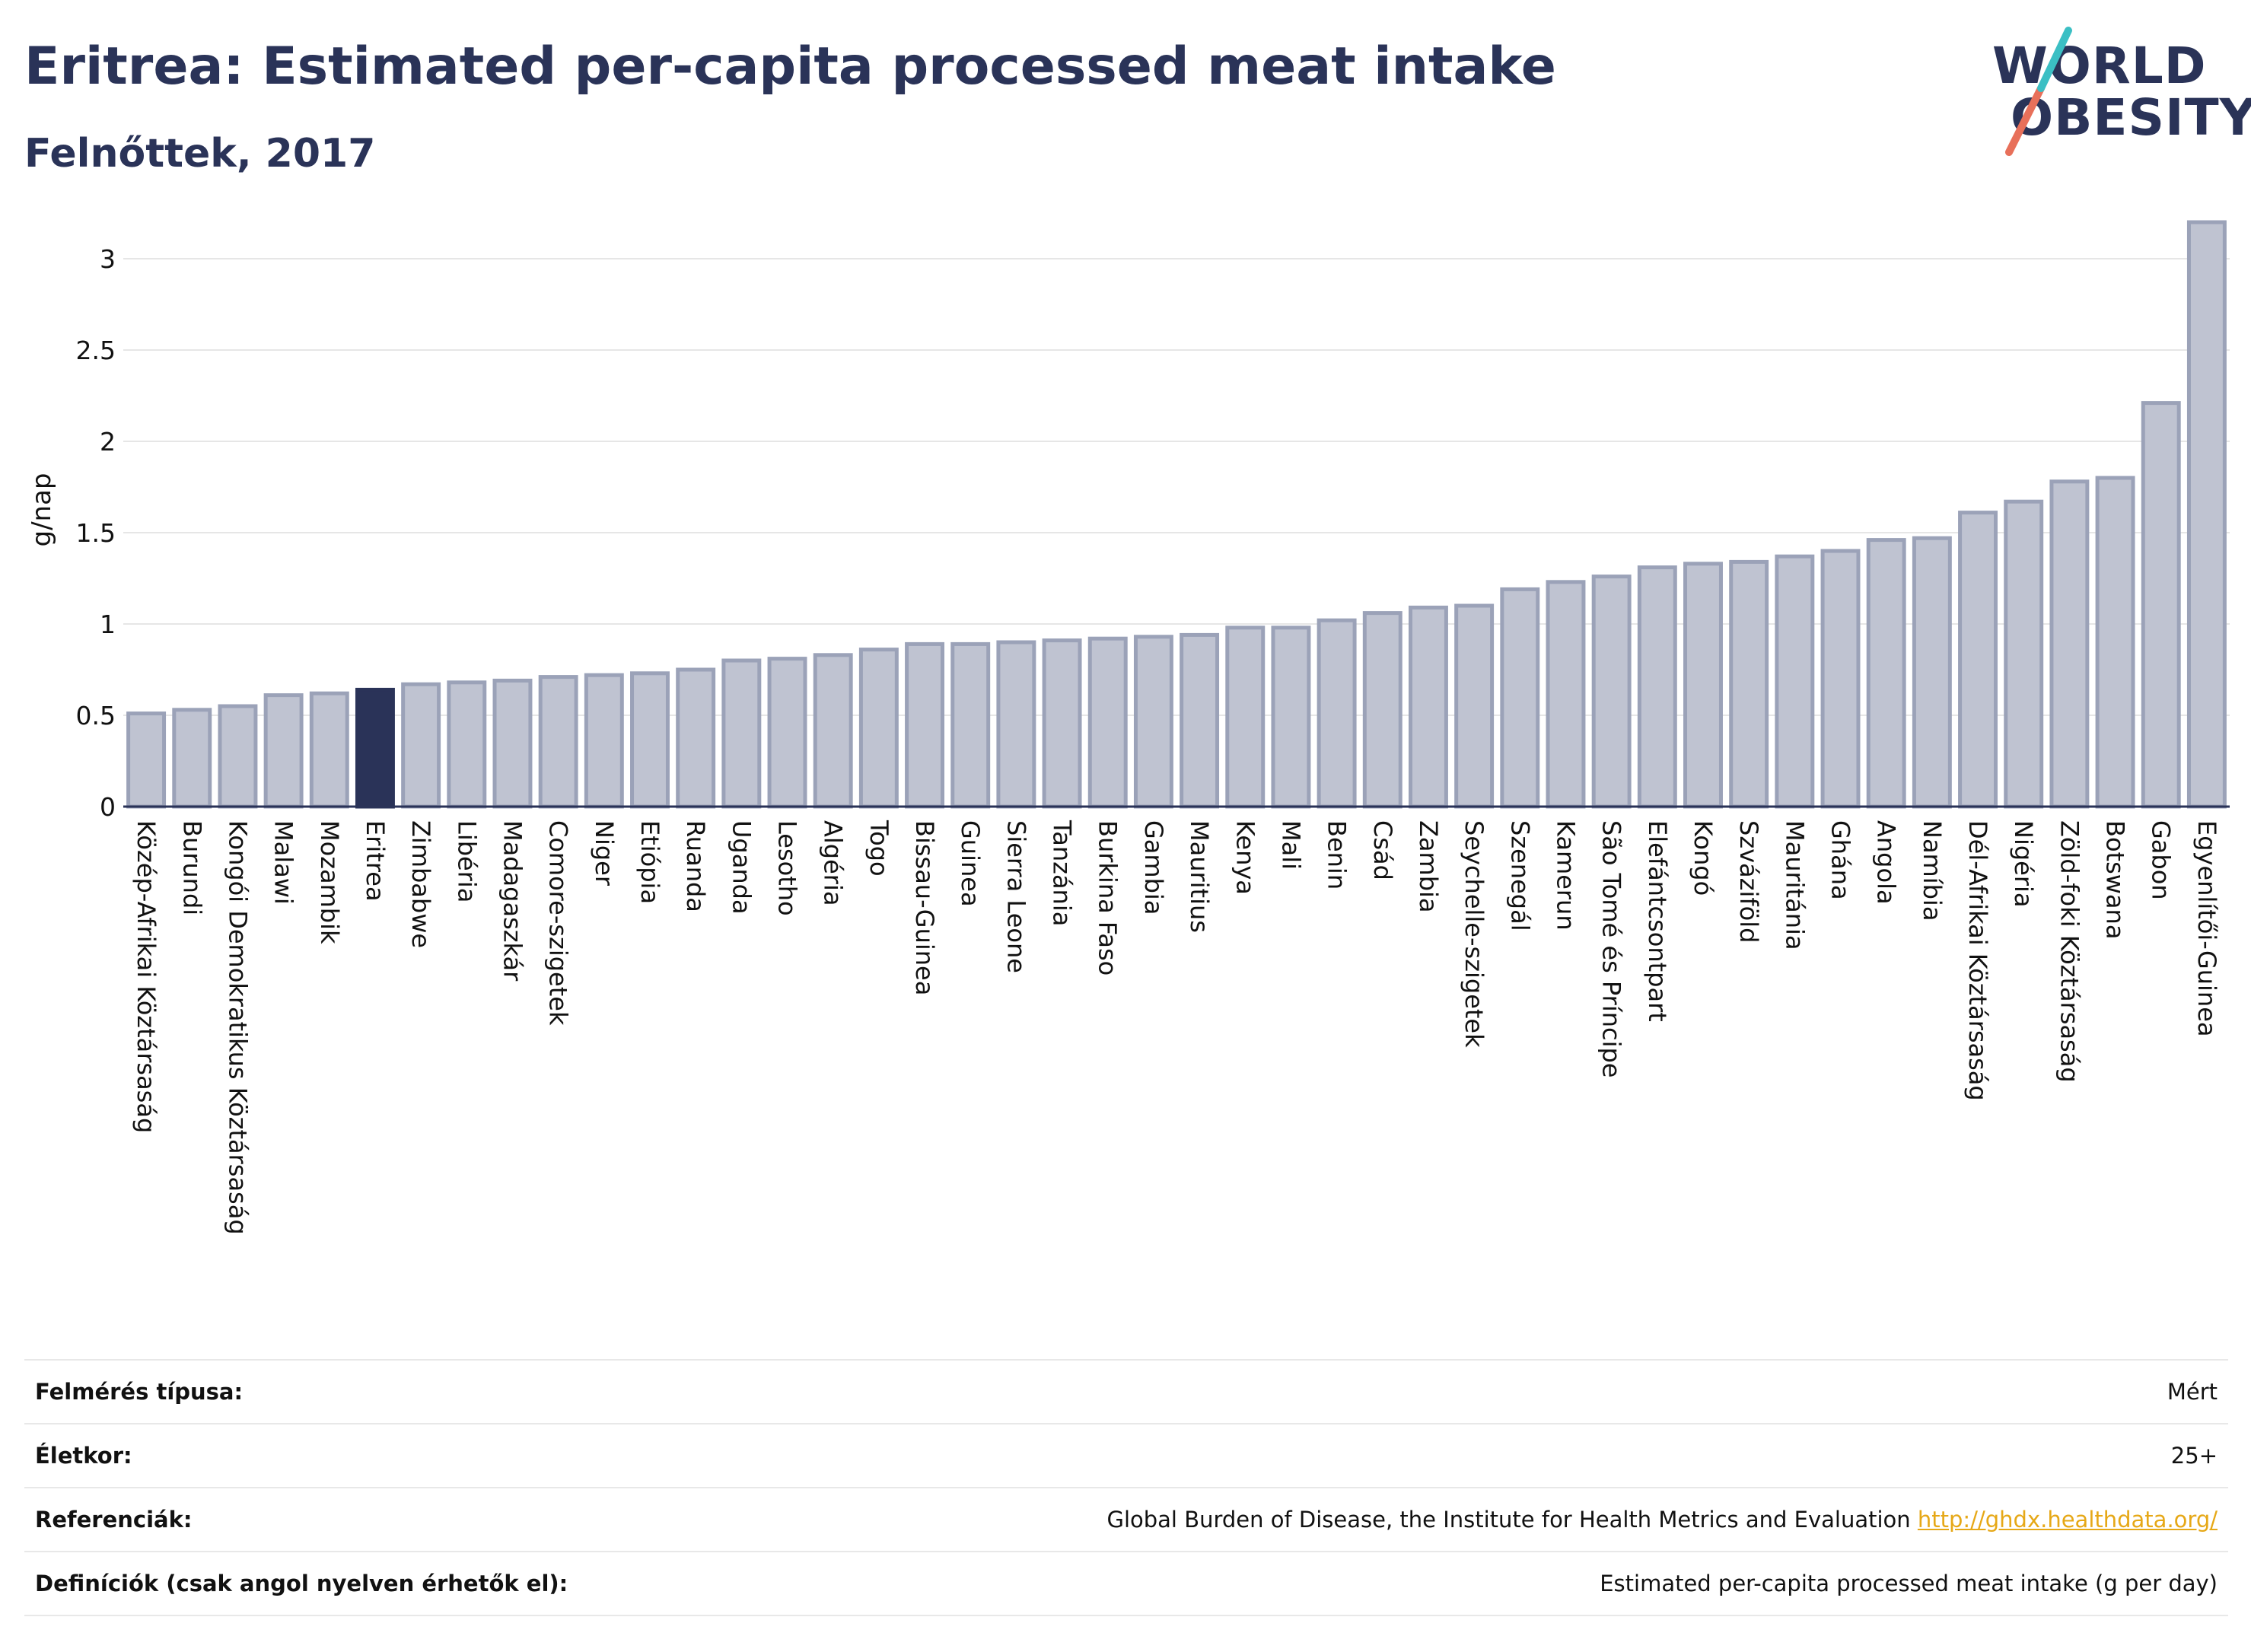 This screenshot has height=1652, width=2251. I want to click on x-tick-label: Botswana, so click(2115, 879).